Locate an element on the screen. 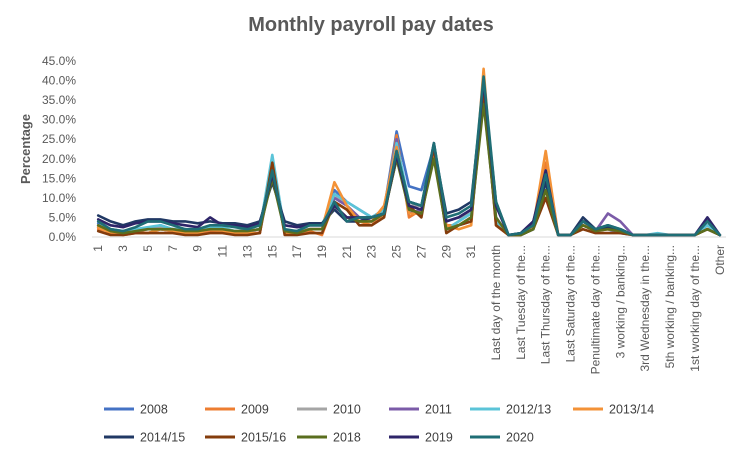 This screenshot has height=455, width=742. y-tick-label: 45.0% is located at coordinates (59, 61).